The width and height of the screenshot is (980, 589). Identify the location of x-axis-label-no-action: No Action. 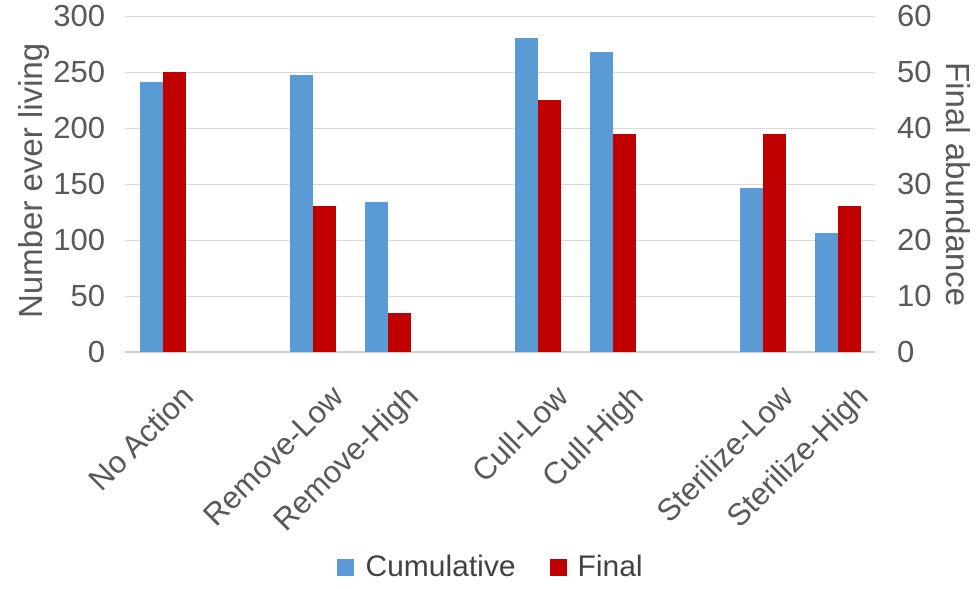
(140, 438).